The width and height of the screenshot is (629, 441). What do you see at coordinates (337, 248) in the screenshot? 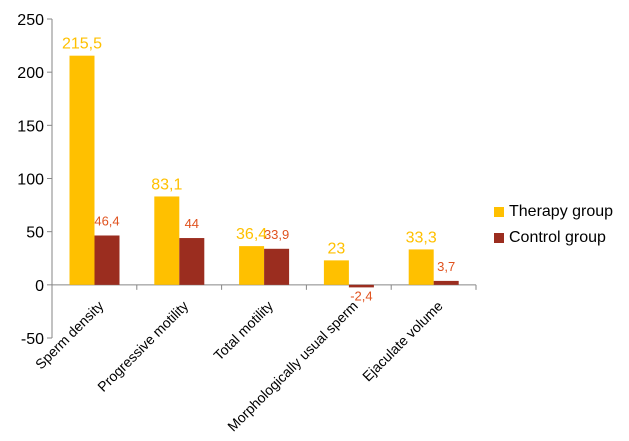
I see `data-label-therapy: 23` at bounding box center [337, 248].